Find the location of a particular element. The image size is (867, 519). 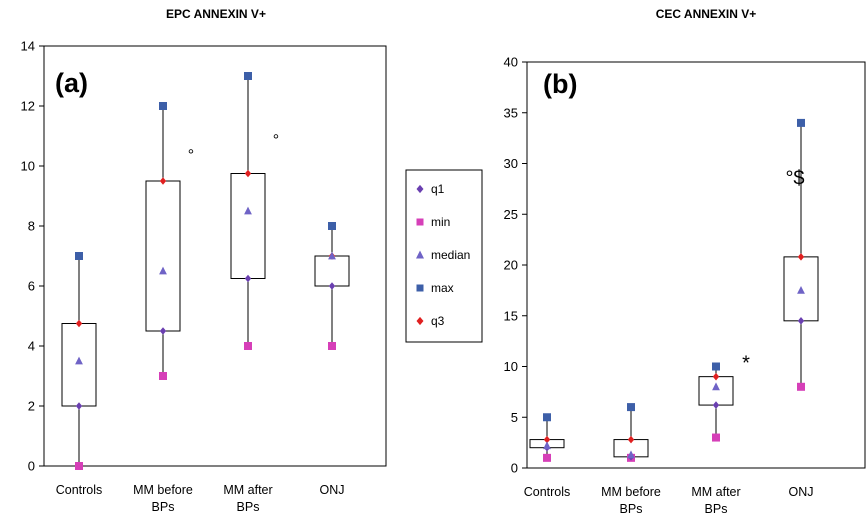

legend-item-min: min is located at coordinates (433, 222).